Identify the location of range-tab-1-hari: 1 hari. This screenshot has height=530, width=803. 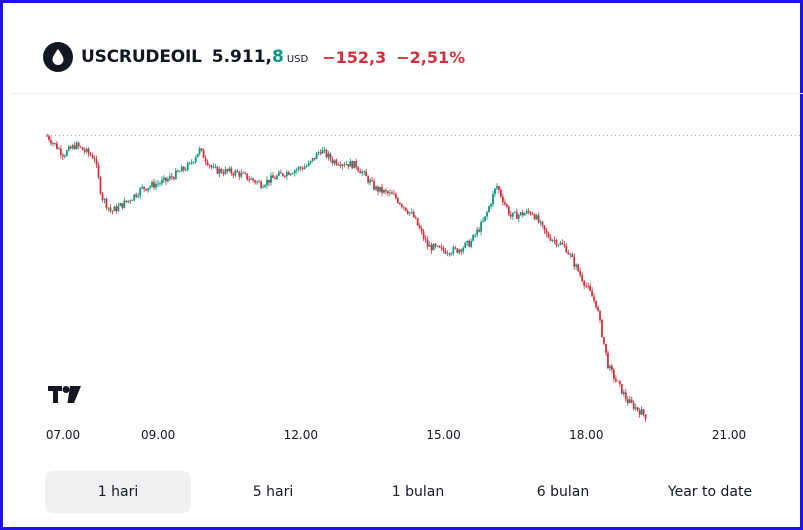
(118, 492).